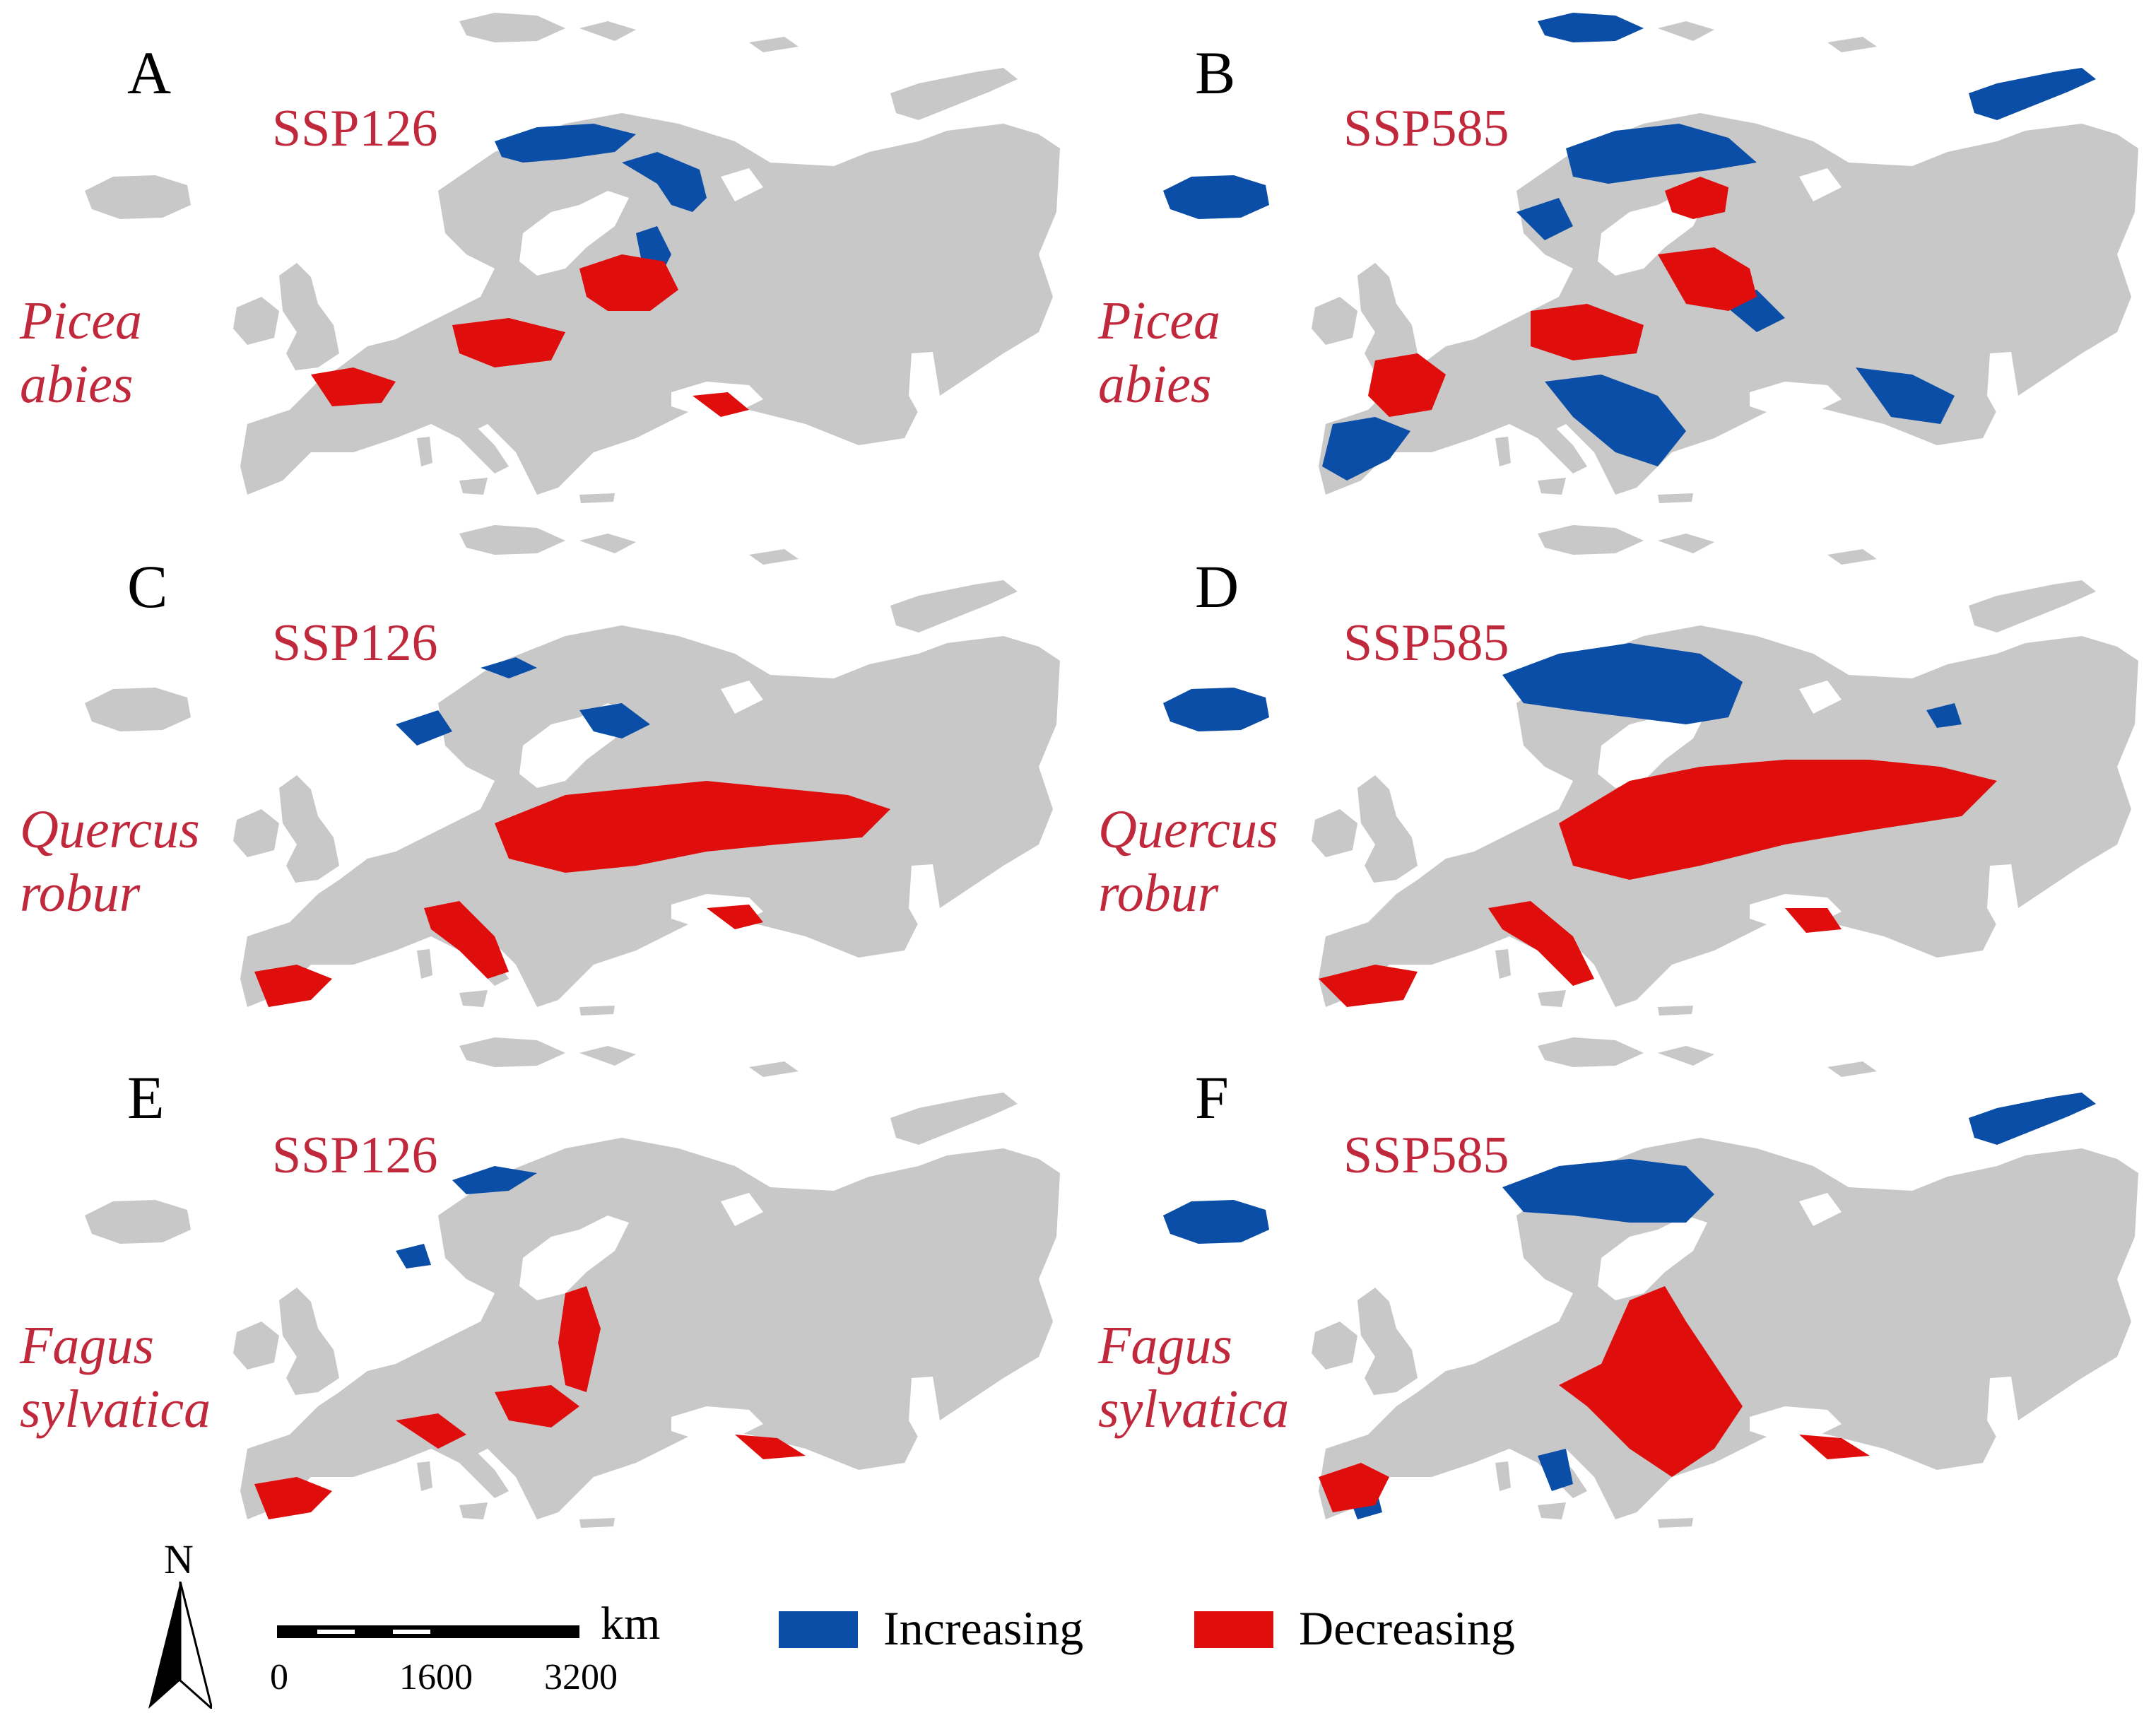 The image size is (2156, 1713). I want to click on scale-tick-3200: 3200, so click(581, 1677).